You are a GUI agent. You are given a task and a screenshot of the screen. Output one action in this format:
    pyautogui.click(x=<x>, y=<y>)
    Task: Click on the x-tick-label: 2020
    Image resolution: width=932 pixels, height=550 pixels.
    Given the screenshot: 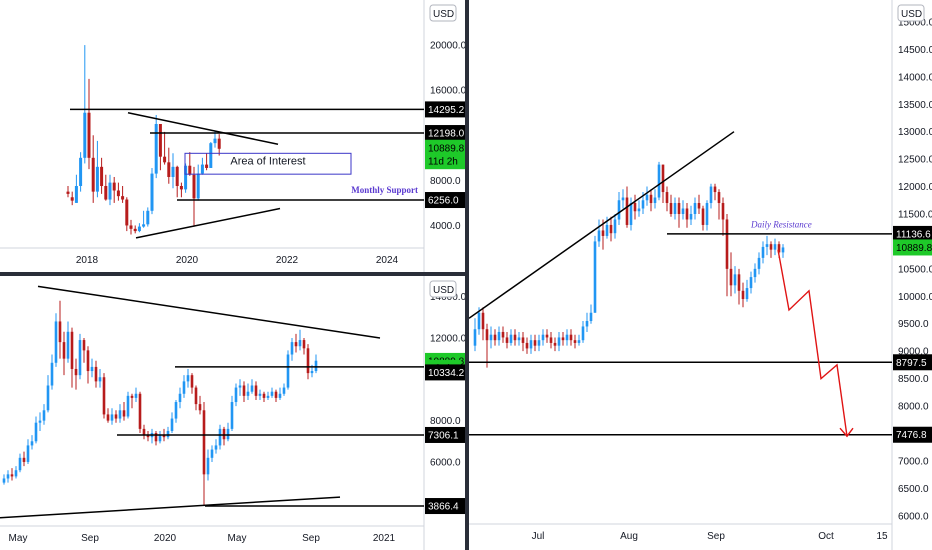 What is the action you would take?
    pyautogui.click(x=165, y=538)
    